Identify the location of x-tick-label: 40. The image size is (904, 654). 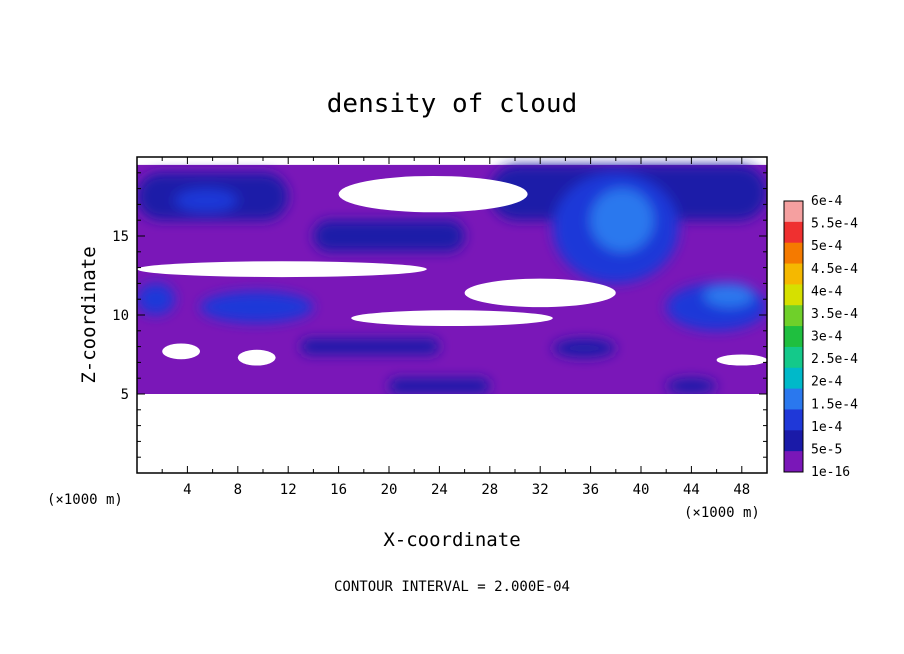
(641, 490).